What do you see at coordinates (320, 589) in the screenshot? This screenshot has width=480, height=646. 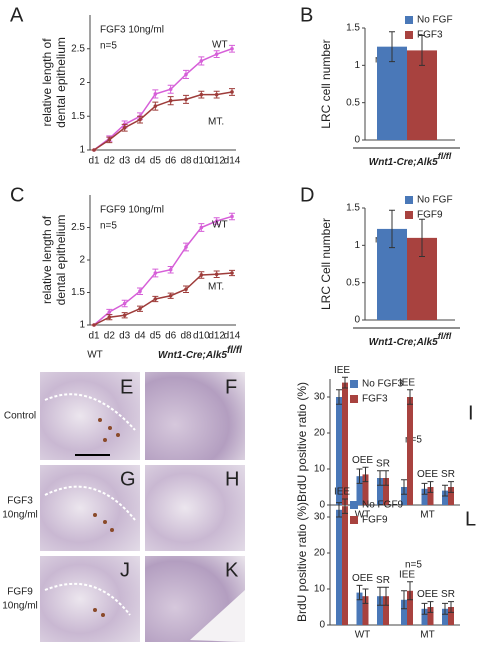 I see `y-tick-label: 10` at bounding box center [320, 589].